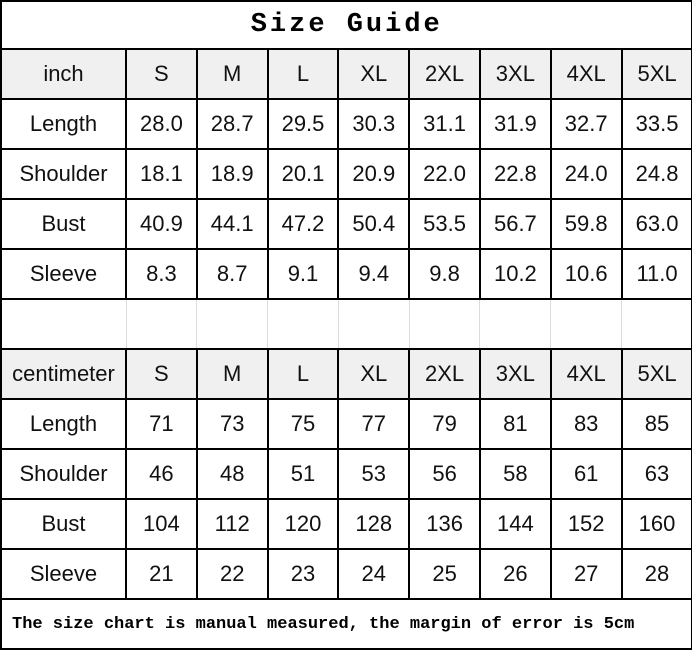  What do you see at coordinates (515, 174) in the screenshot?
I see `table-cell: 22.8` at bounding box center [515, 174].